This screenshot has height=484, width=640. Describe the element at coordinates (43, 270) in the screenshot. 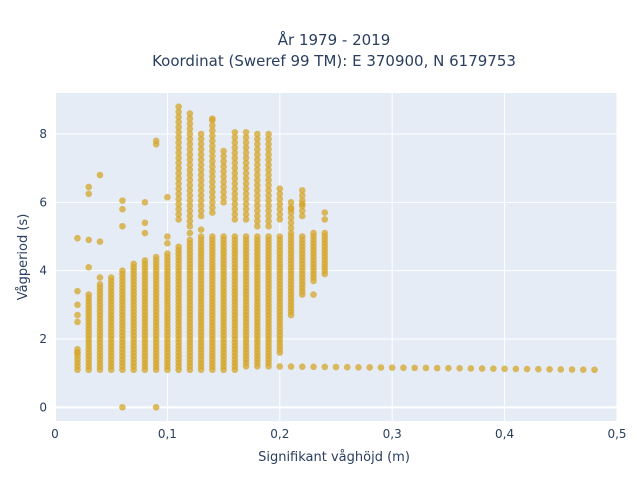

I see `y-tick-labels: 0 2 4 6 8` at that location.